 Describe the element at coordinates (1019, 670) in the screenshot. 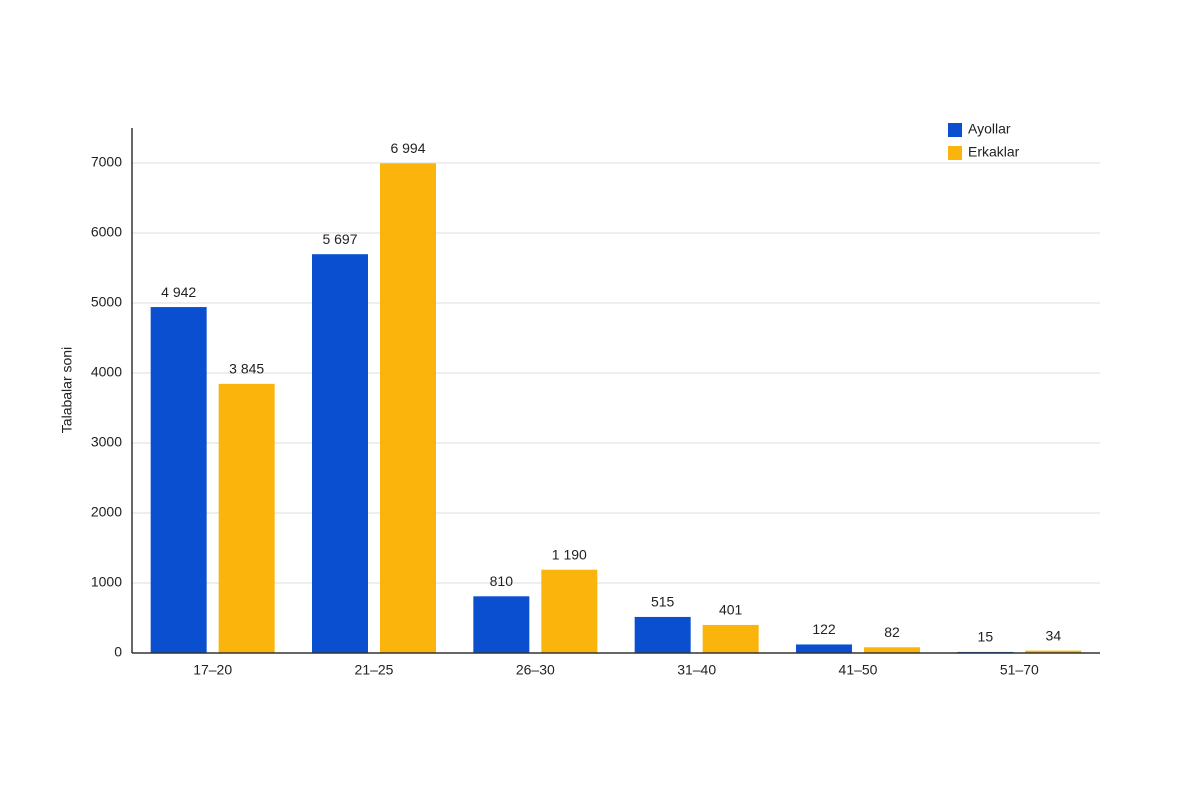

I see `x-tick-label: 51–70` at that location.